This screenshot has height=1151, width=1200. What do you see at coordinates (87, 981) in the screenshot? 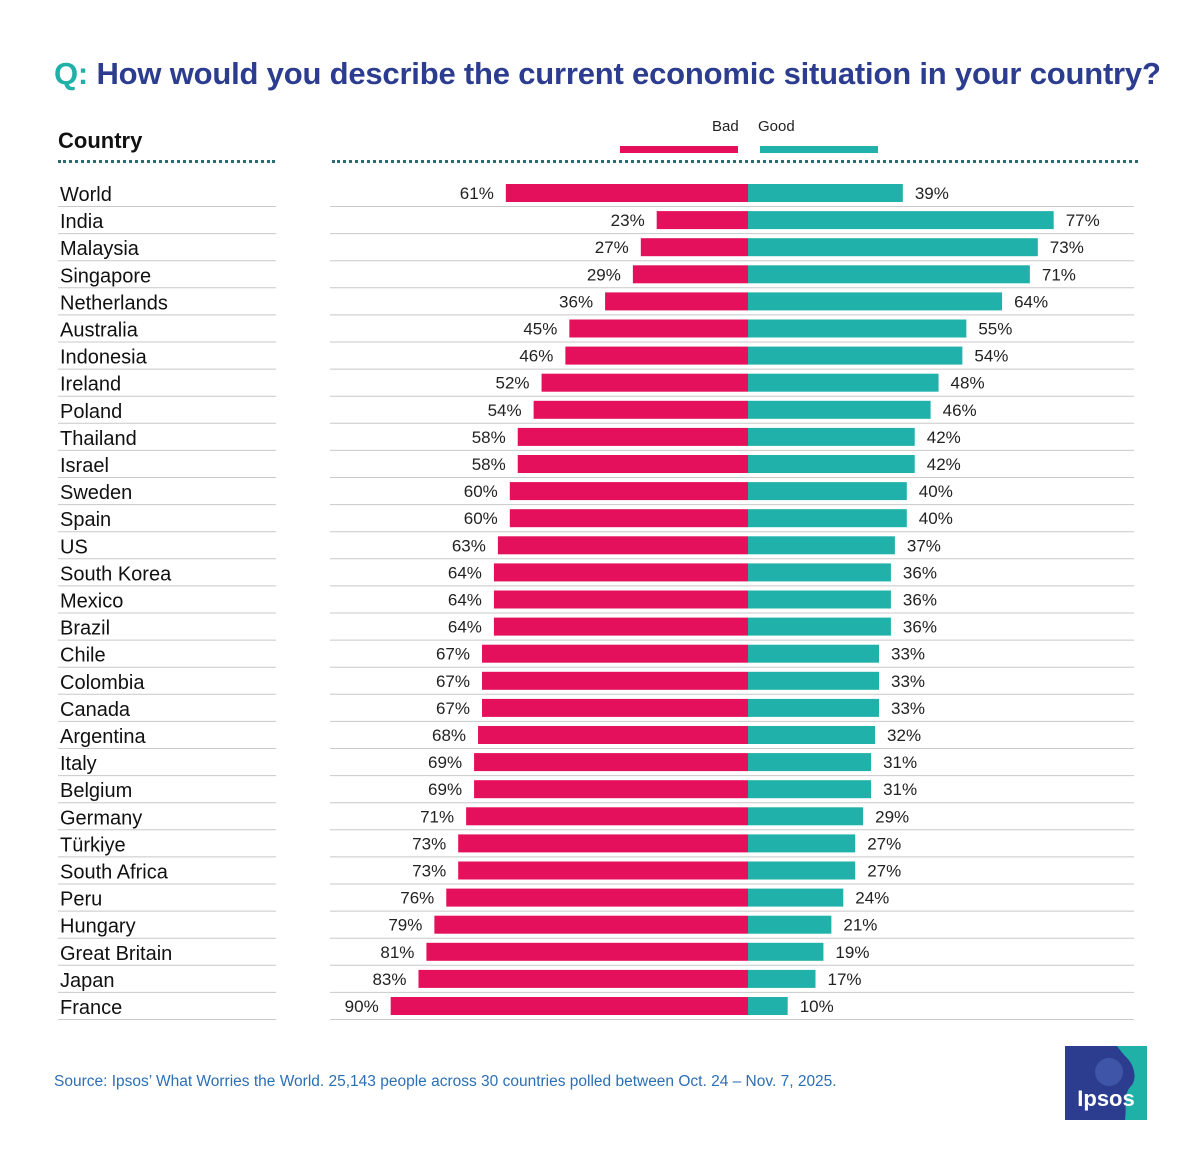
I see `country-label: Japan` at bounding box center [87, 981].